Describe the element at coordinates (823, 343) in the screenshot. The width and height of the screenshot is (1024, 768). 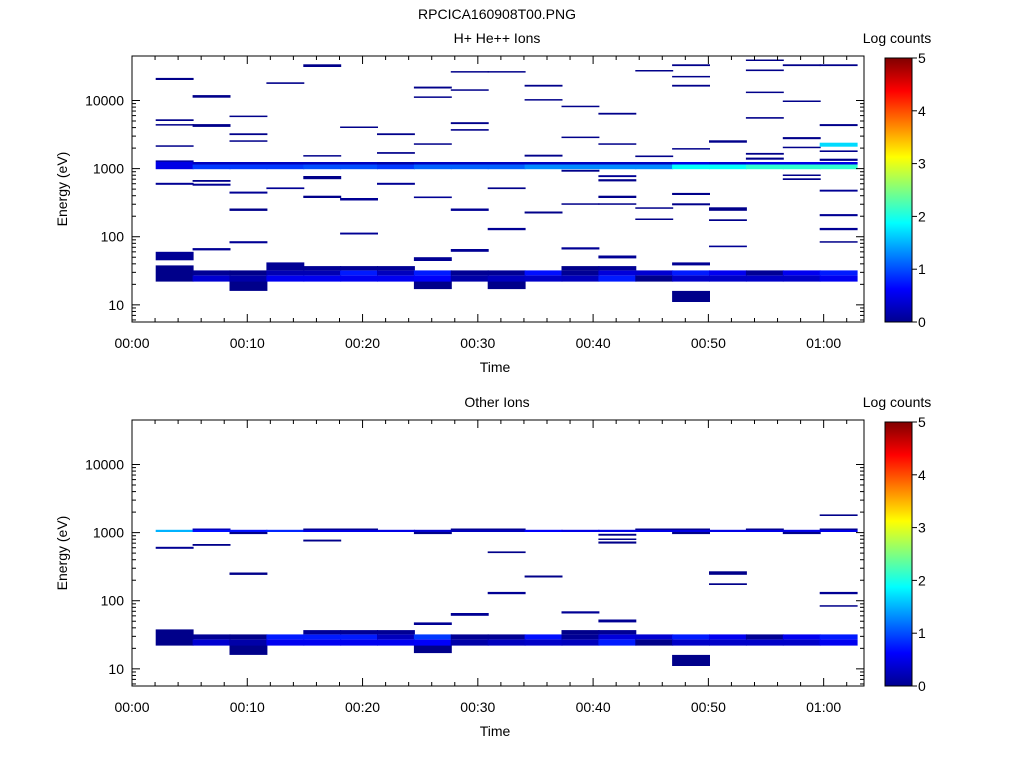
I see `x-tick-label: 01:00` at that location.